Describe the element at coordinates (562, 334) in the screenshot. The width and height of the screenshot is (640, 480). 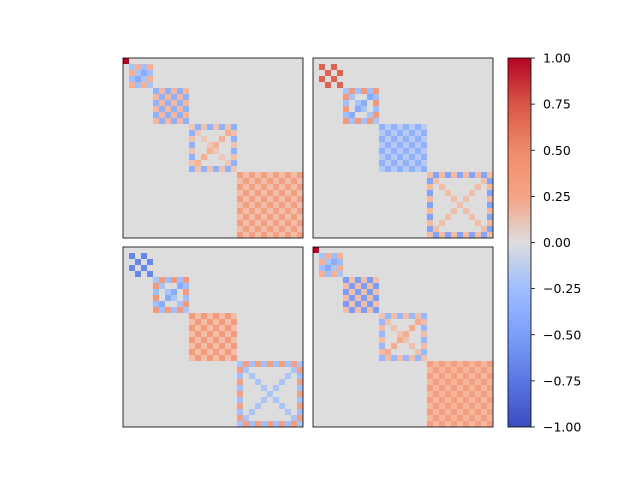
I see `colorbar-tick-label: −0.50` at that location.